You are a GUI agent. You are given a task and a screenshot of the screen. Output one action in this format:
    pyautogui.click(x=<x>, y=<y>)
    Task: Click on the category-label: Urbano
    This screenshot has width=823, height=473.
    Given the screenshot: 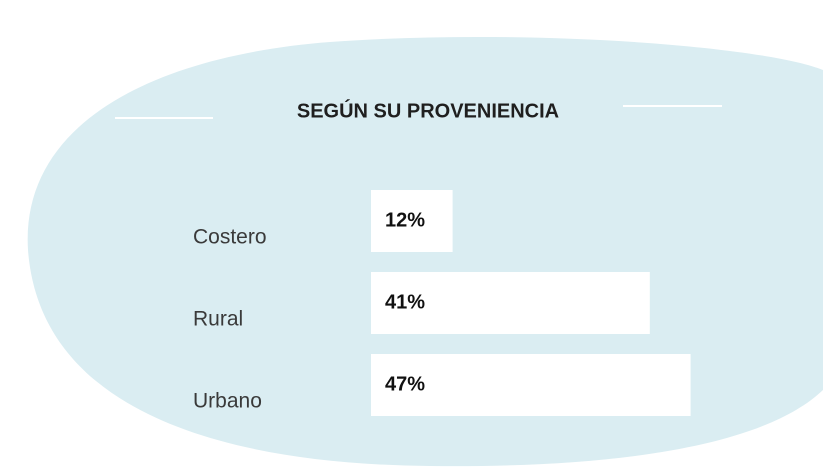 What is the action you would take?
    pyautogui.click(x=227, y=401)
    